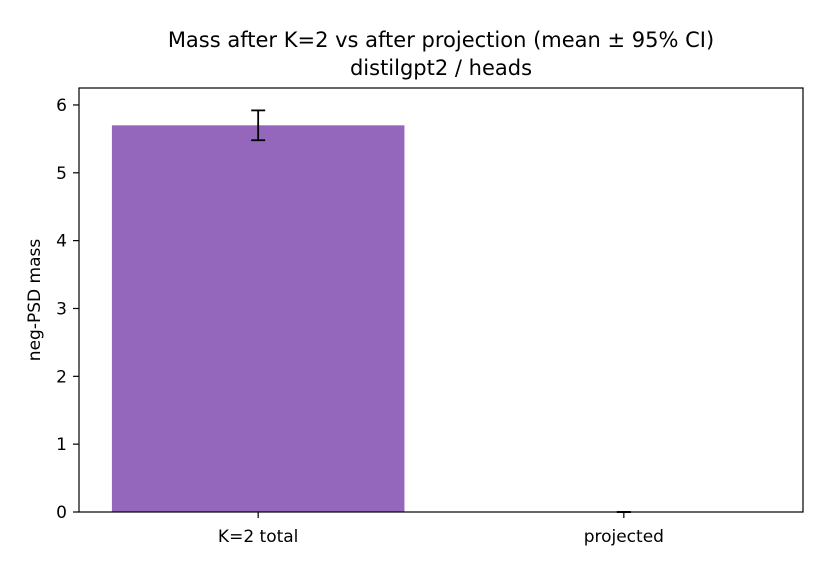  Describe the element at coordinates (61, 242) in the screenshot. I see `y-tick-label: 4` at that location.